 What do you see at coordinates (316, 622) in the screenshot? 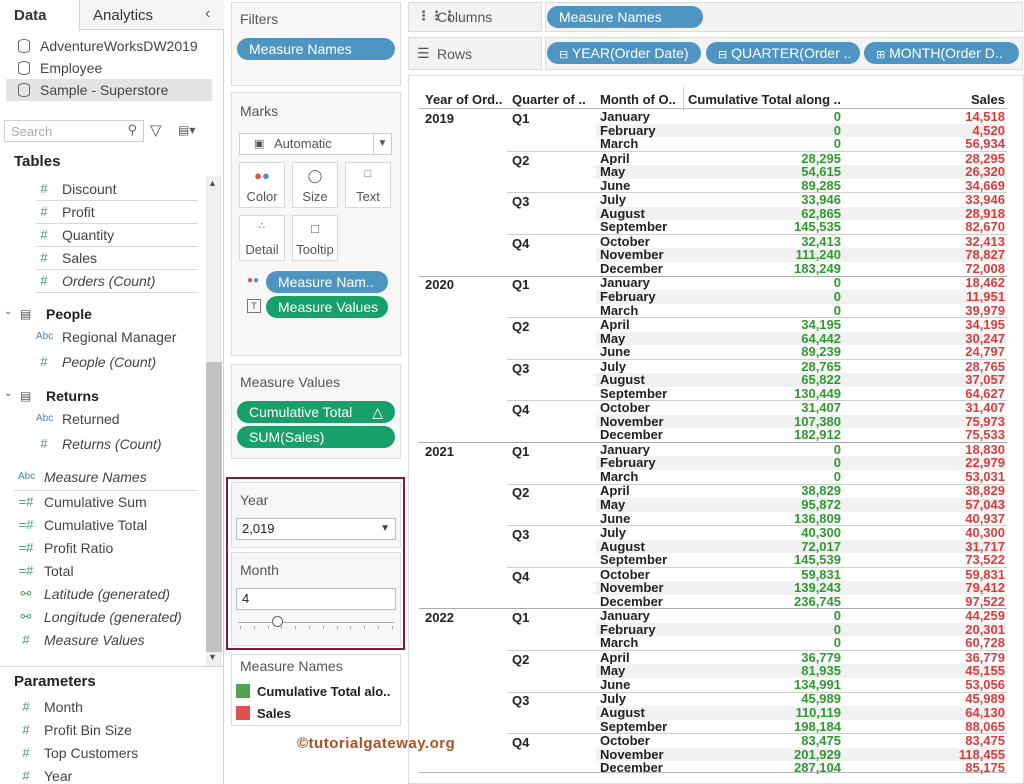
I see `month-slider-track` at bounding box center [316, 622].